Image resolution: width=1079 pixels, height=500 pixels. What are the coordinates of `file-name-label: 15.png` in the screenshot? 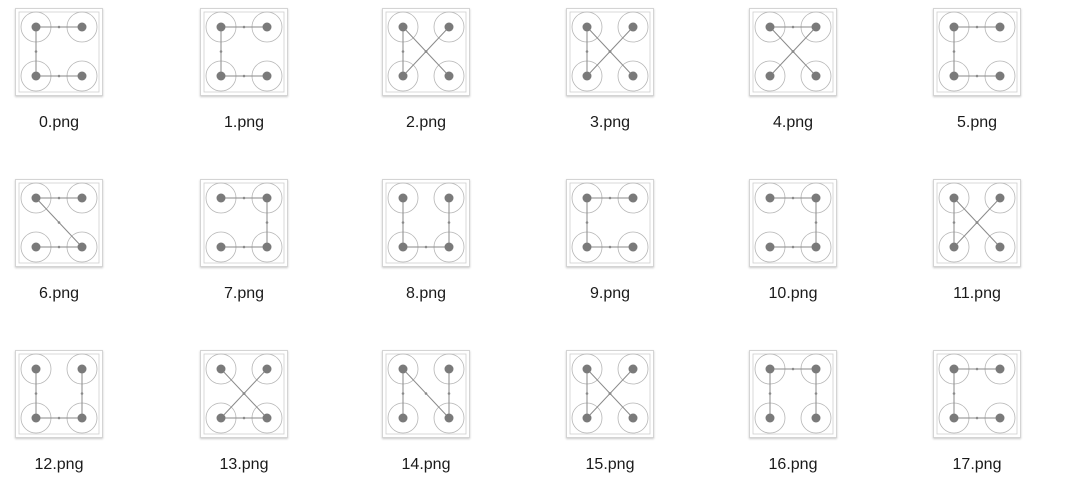 It's located at (610, 464).